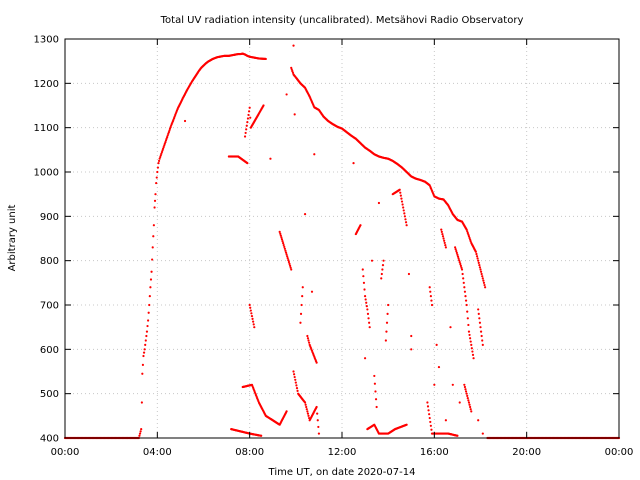  Describe the element at coordinates (157, 452) in the screenshot. I see `x-tick-label: 04:00` at that location.